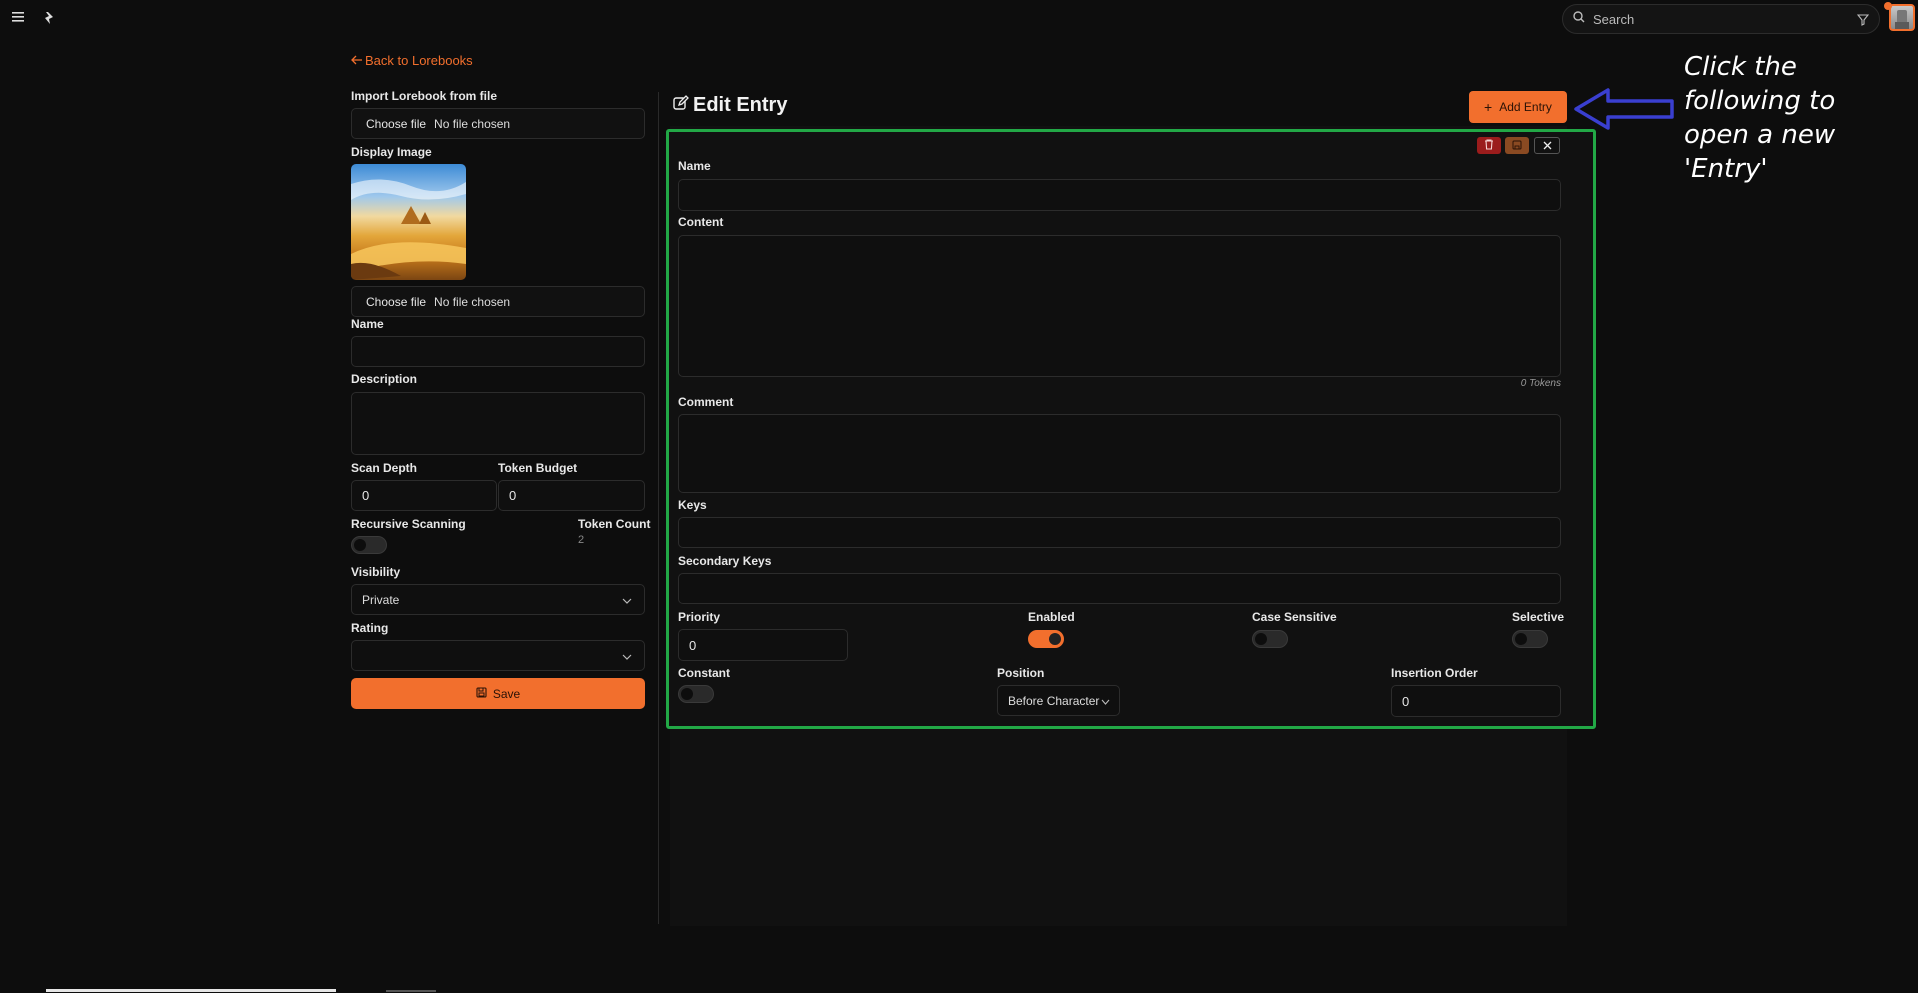  I want to click on comment-label: Comment, so click(706, 402).